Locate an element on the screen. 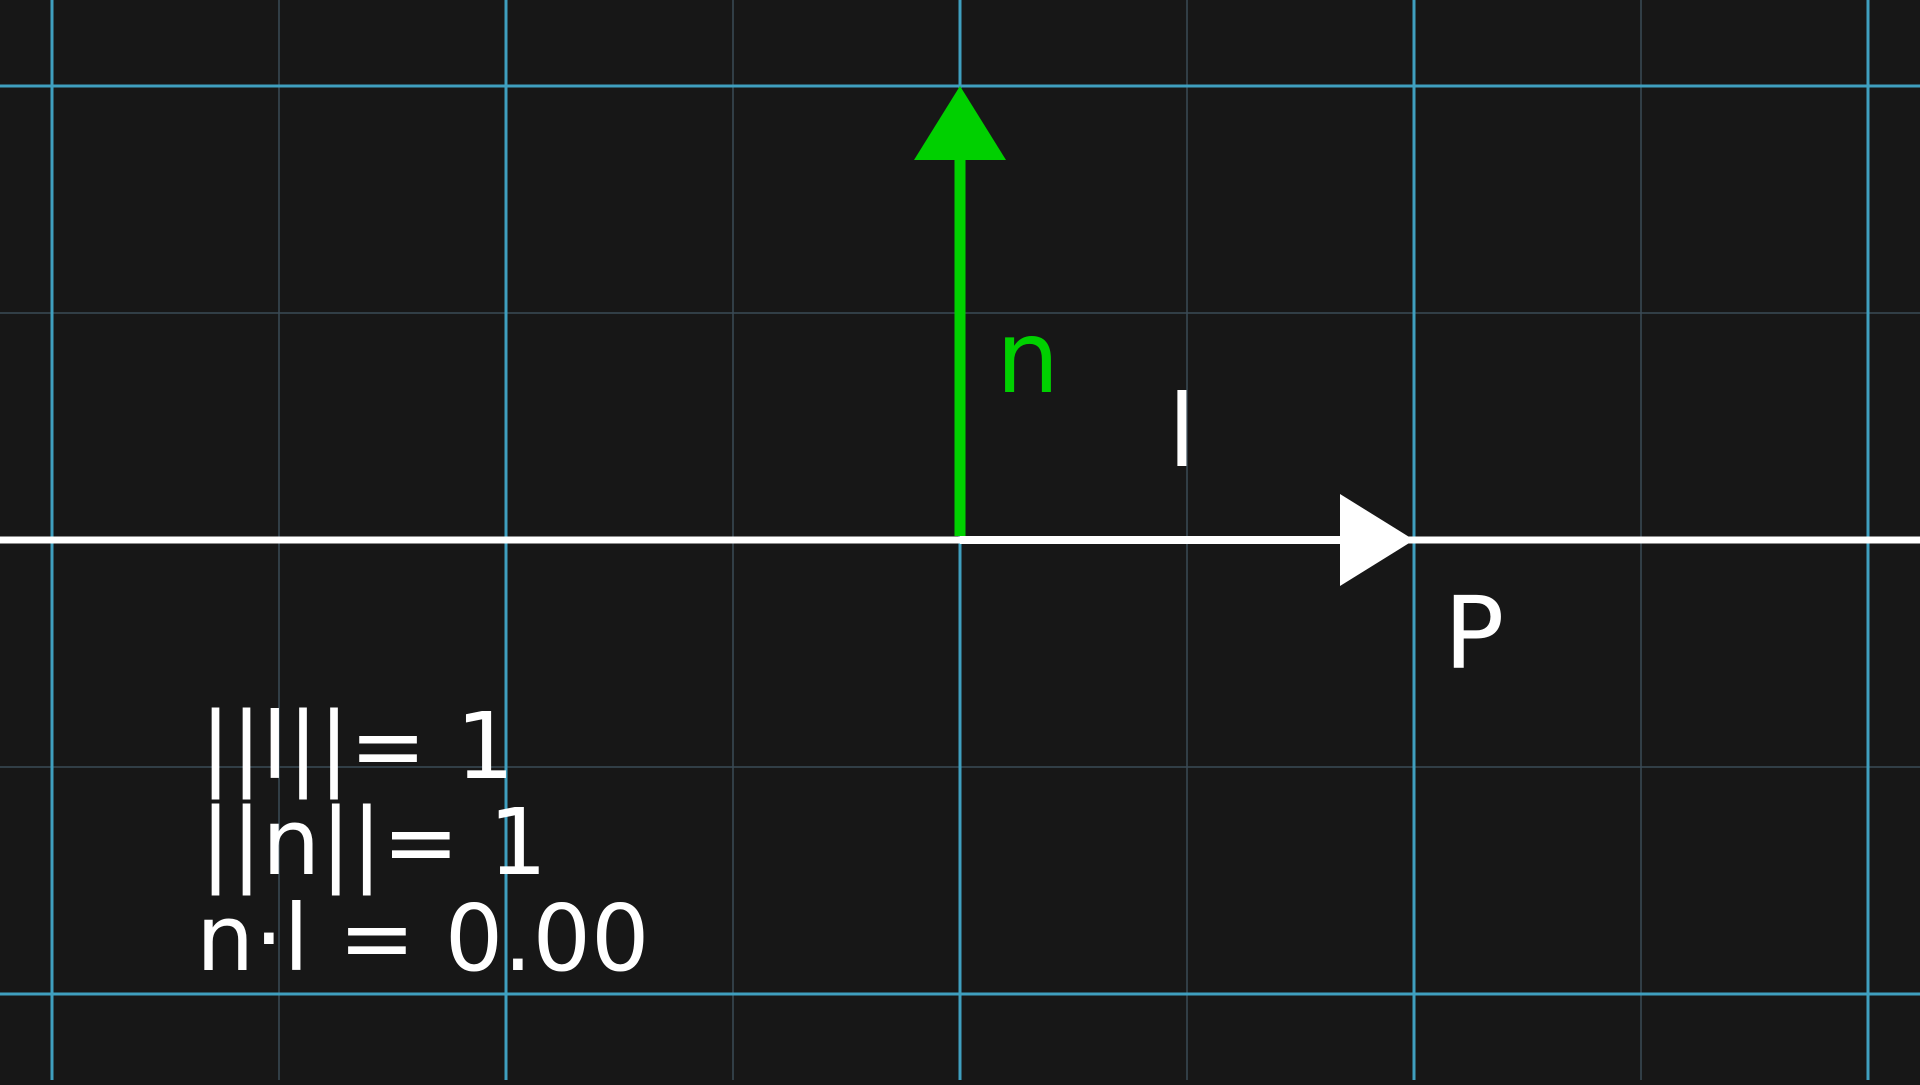 Image resolution: width=1920 pixels, height=1085 pixels. normal-vector-arrowhead is located at coordinates (960, 123).